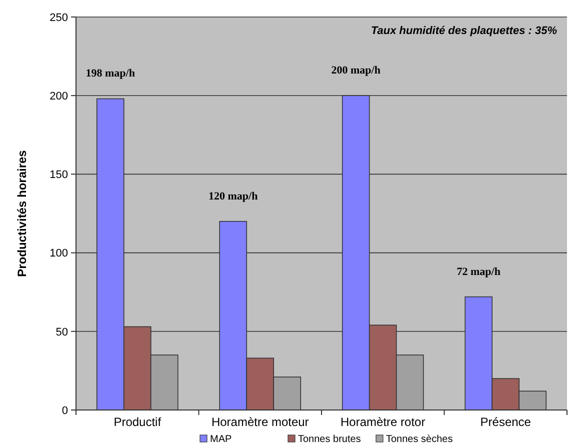 The image size is (571, 447). What do you see at coordinates (355, 70) in the screenshot?
I see `data-label: 200 map/h` at bounding box center [355, 70].